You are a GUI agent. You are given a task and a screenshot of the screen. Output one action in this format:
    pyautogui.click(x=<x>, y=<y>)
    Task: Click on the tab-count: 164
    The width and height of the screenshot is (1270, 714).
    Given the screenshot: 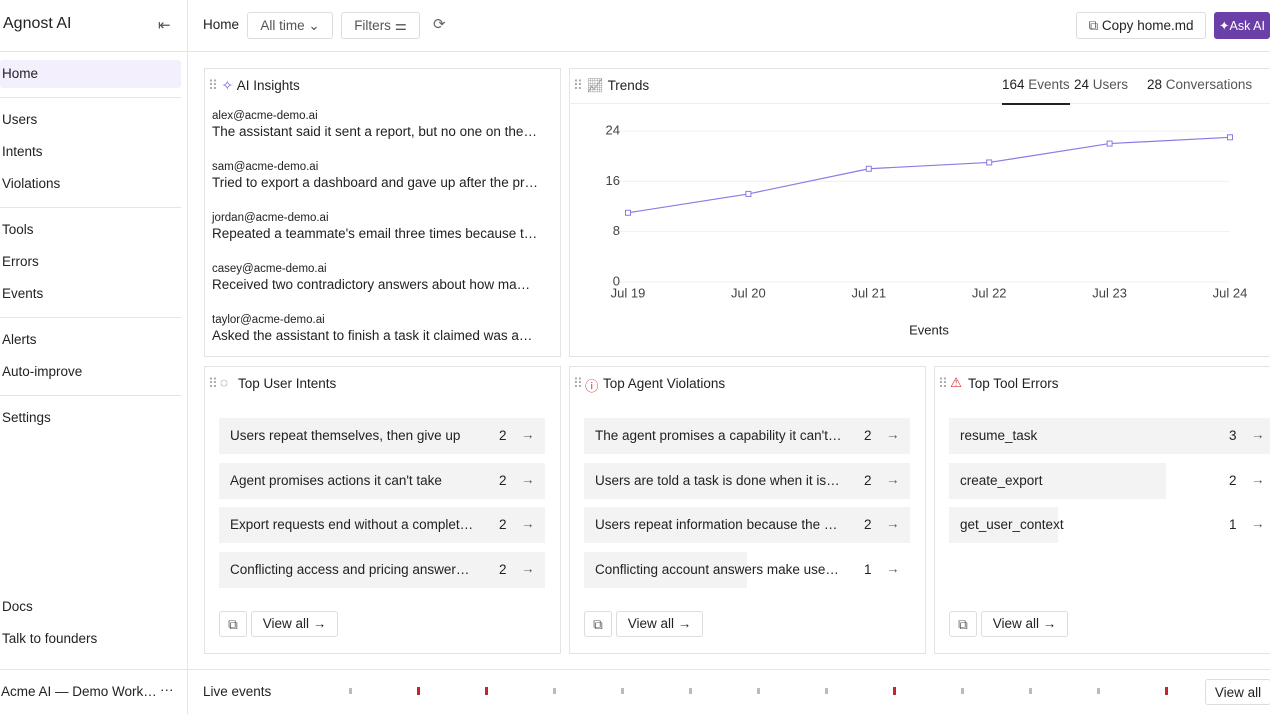 What is the action you would take?
    pyautogui.click(x=1013, y=84)
    